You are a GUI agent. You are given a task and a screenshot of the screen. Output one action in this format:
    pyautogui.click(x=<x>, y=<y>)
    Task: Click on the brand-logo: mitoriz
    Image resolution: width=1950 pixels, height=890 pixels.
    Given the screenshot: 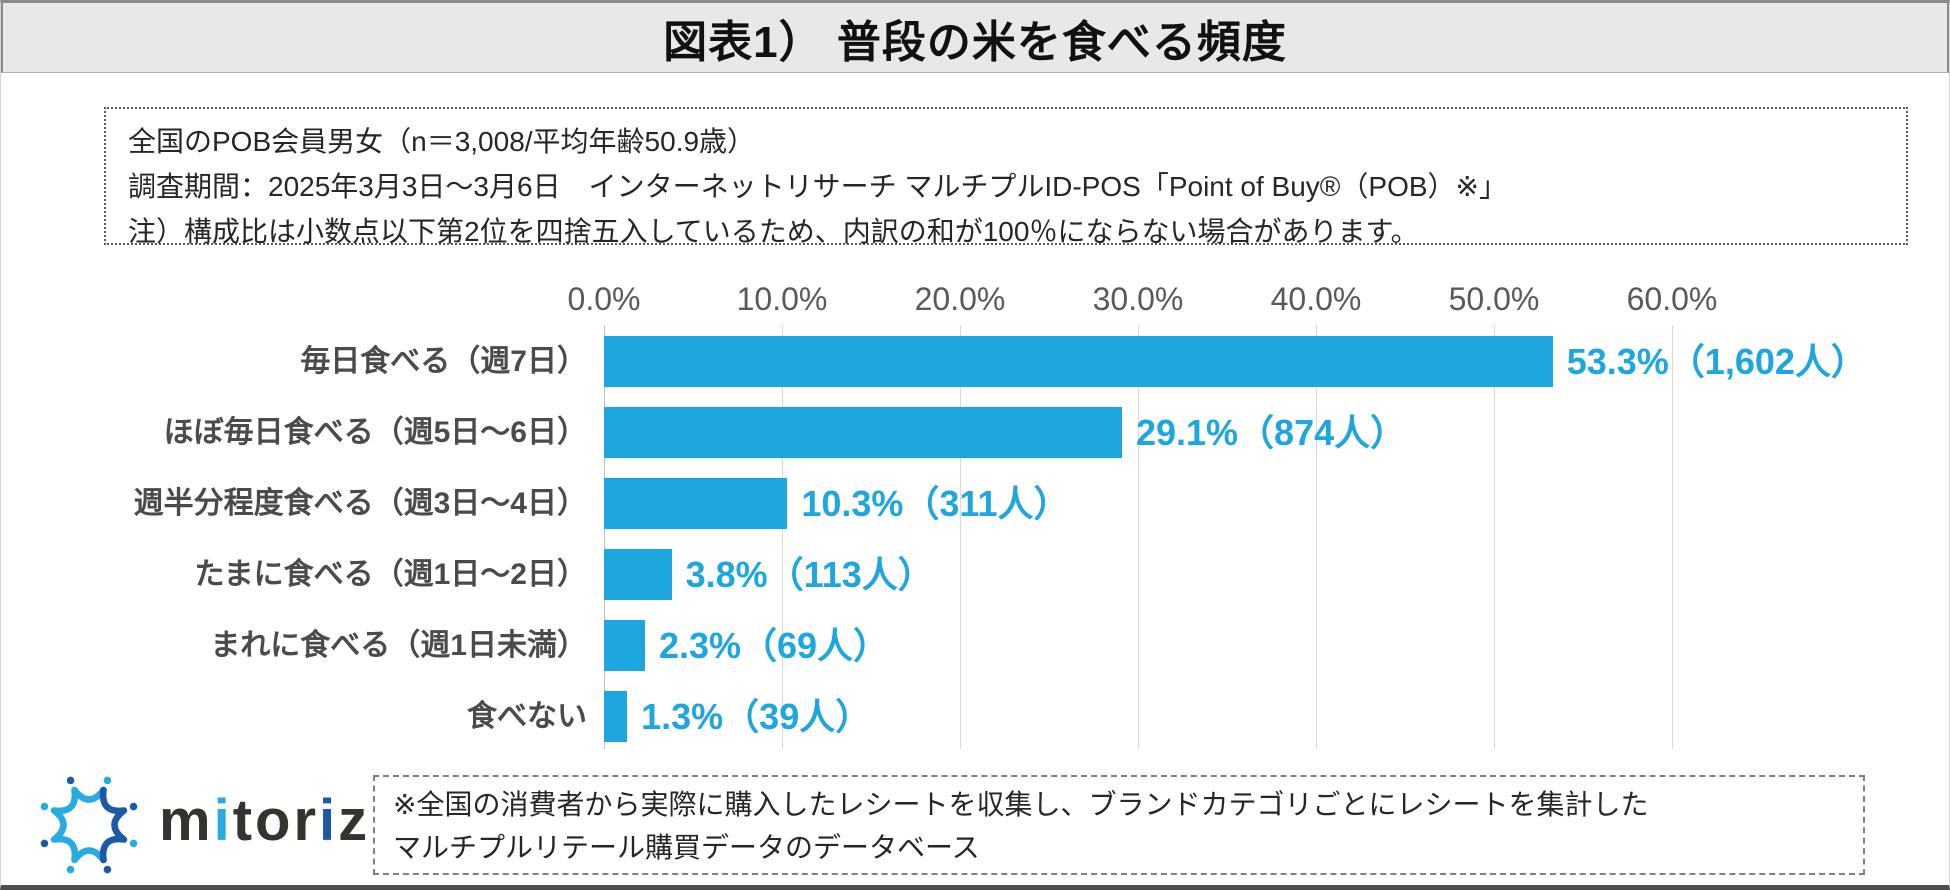 What is the action you would take?
    pyautogui.click(x=202, y=825)
    